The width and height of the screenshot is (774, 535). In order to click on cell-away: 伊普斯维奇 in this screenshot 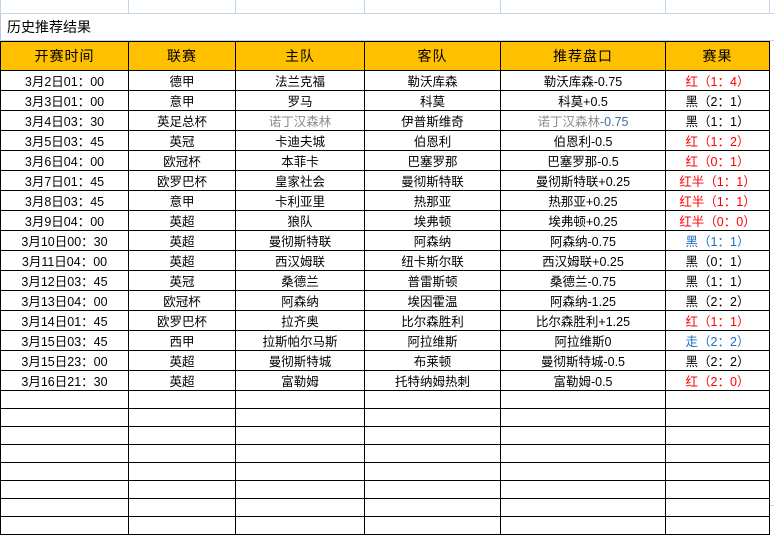, I will do `click(432, 120)`.